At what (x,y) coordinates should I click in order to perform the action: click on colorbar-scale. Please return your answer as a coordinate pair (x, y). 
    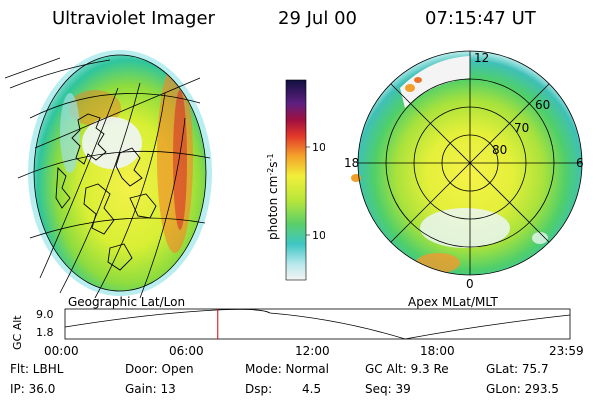
    Looking at the image, I should click on (296, 180).